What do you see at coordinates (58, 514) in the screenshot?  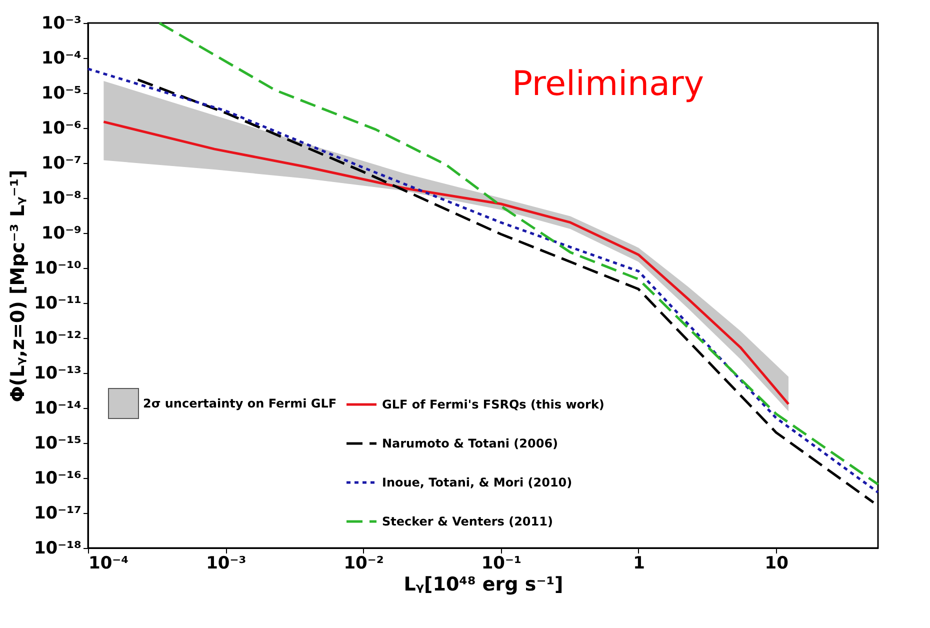 I see `y-tick-label: 10⁻¹⁷` at bounding box center [58, 514].